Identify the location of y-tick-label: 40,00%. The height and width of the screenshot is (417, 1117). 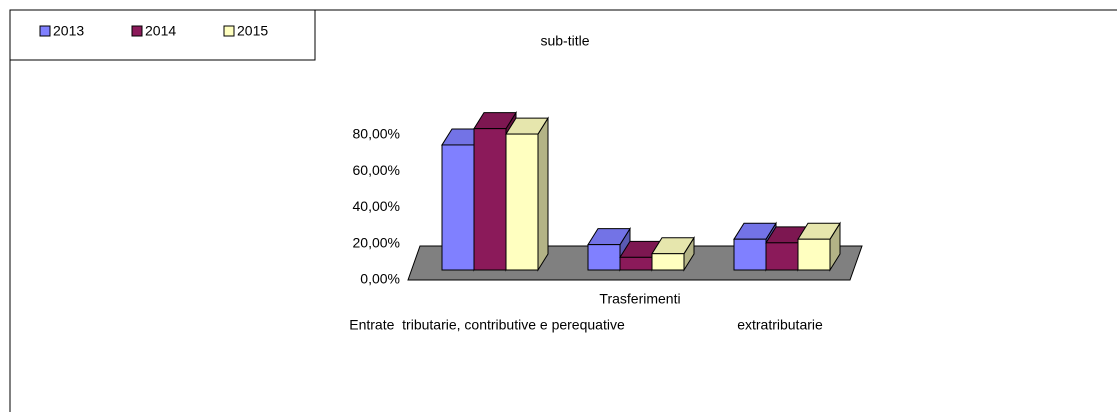
(376, 206).